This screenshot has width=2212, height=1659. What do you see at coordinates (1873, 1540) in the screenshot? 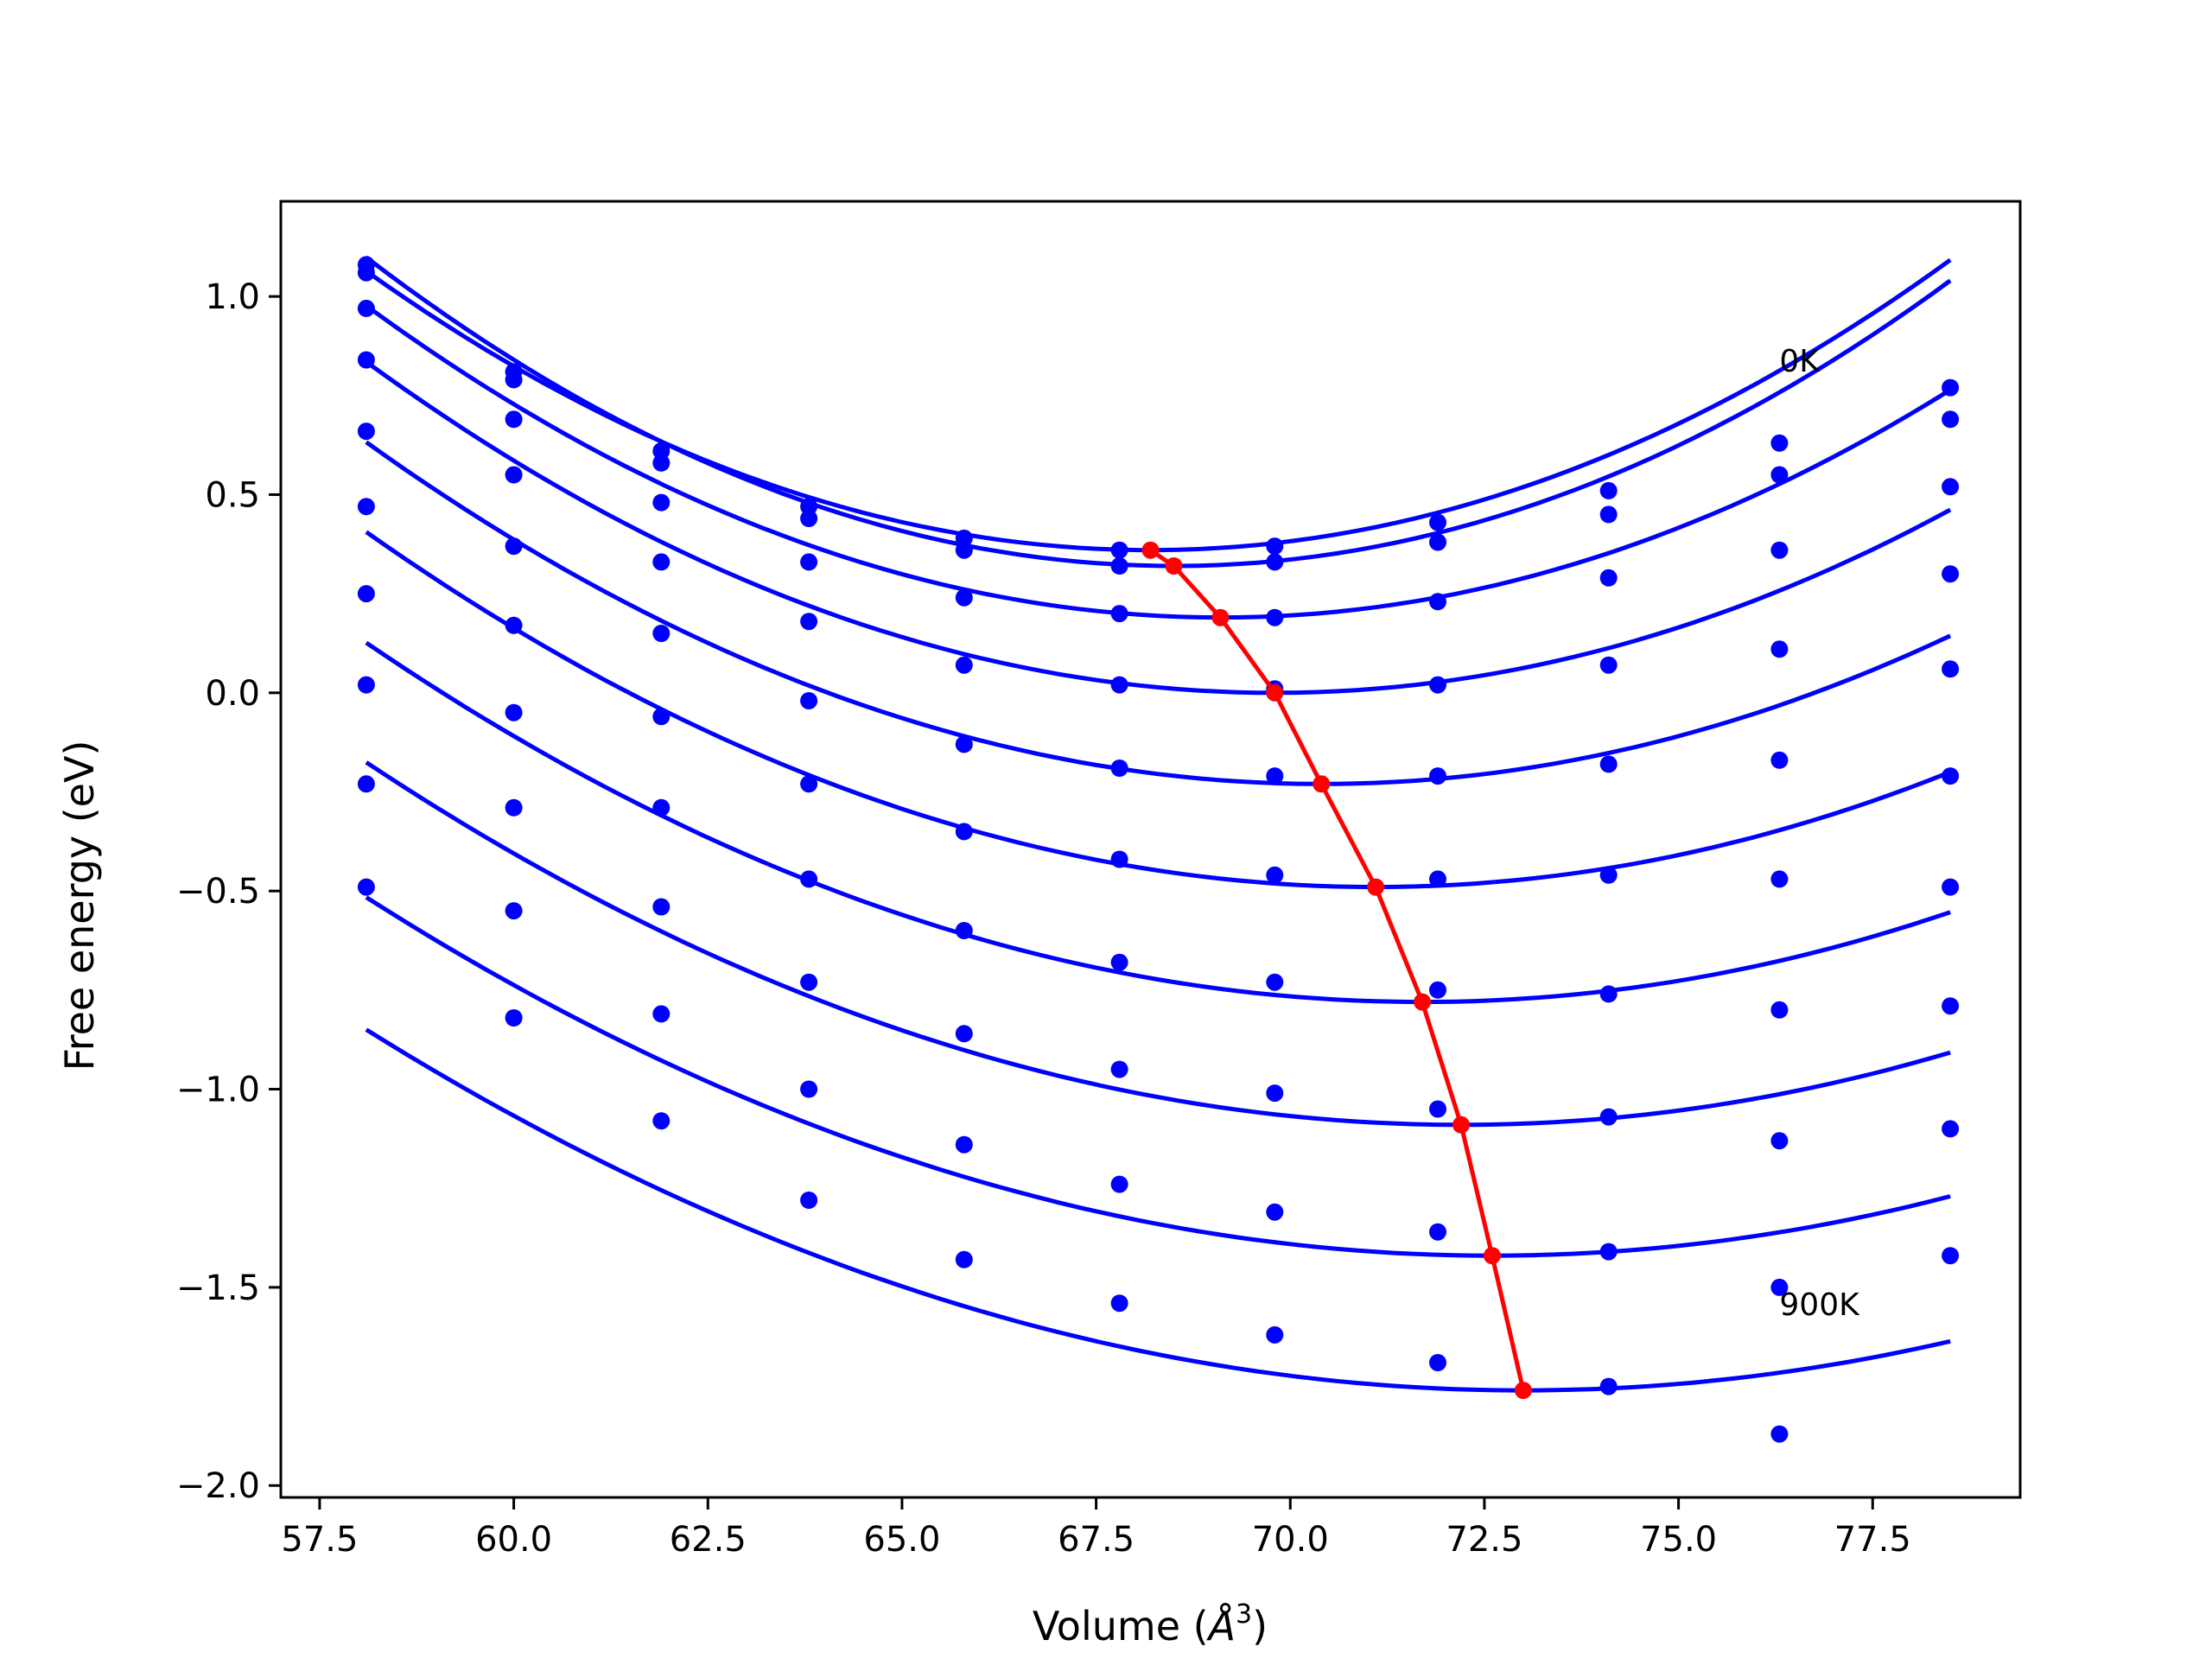
I see `x-tick-label: 77.5` at bounding box center [1873, 1540].